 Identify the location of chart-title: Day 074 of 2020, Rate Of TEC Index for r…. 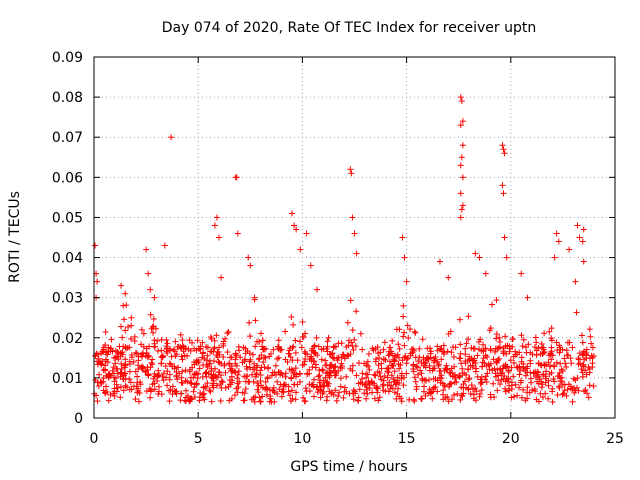
(349, 28).